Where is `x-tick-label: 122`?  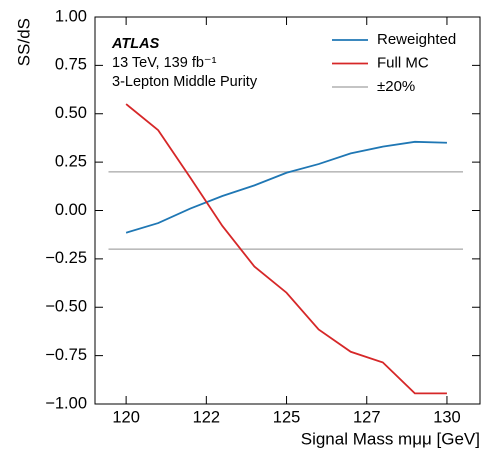 x-tick-label: 122 is located at coordinates (207, 417).